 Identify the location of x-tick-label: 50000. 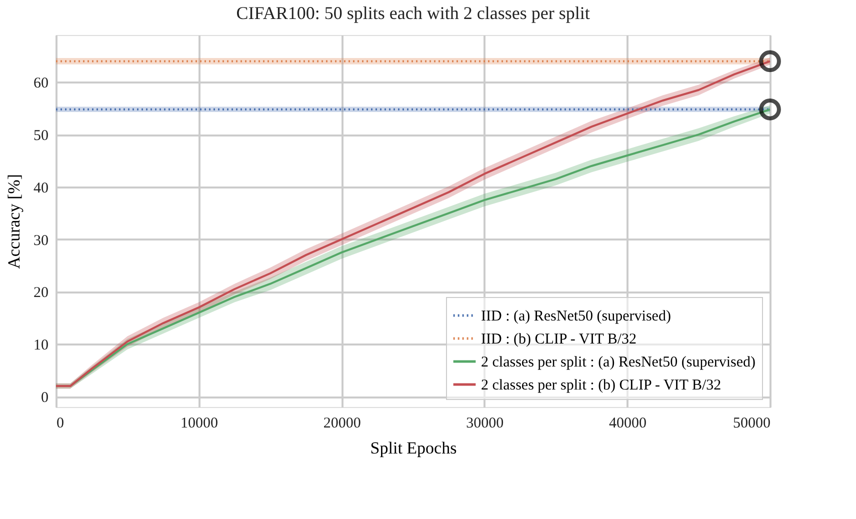
(751, 424).